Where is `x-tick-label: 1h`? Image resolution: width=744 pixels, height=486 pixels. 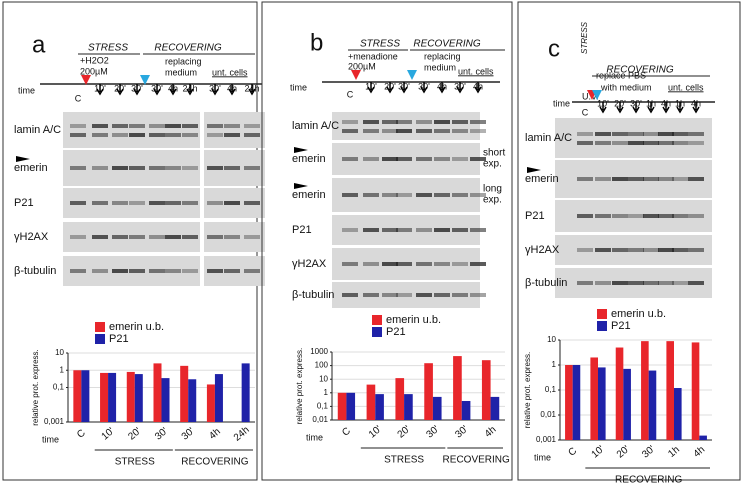 x-tick-label: 1h is located at coordinates (674, 452).